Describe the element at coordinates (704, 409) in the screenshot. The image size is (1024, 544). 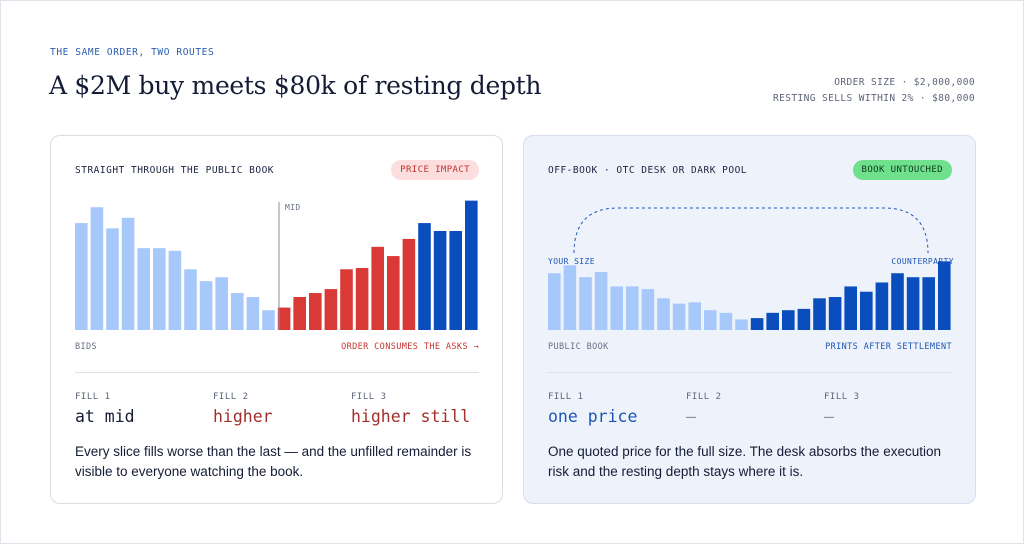
I see `fill-2: FILL 2 —` at that location.